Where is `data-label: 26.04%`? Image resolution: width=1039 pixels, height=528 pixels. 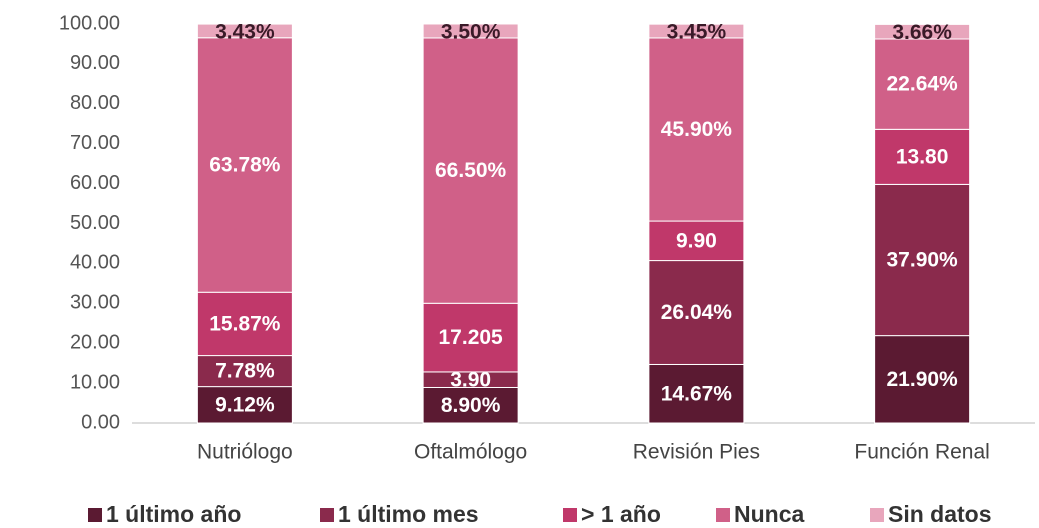
data-label: 26.04% is located at coordinates (697, 312).